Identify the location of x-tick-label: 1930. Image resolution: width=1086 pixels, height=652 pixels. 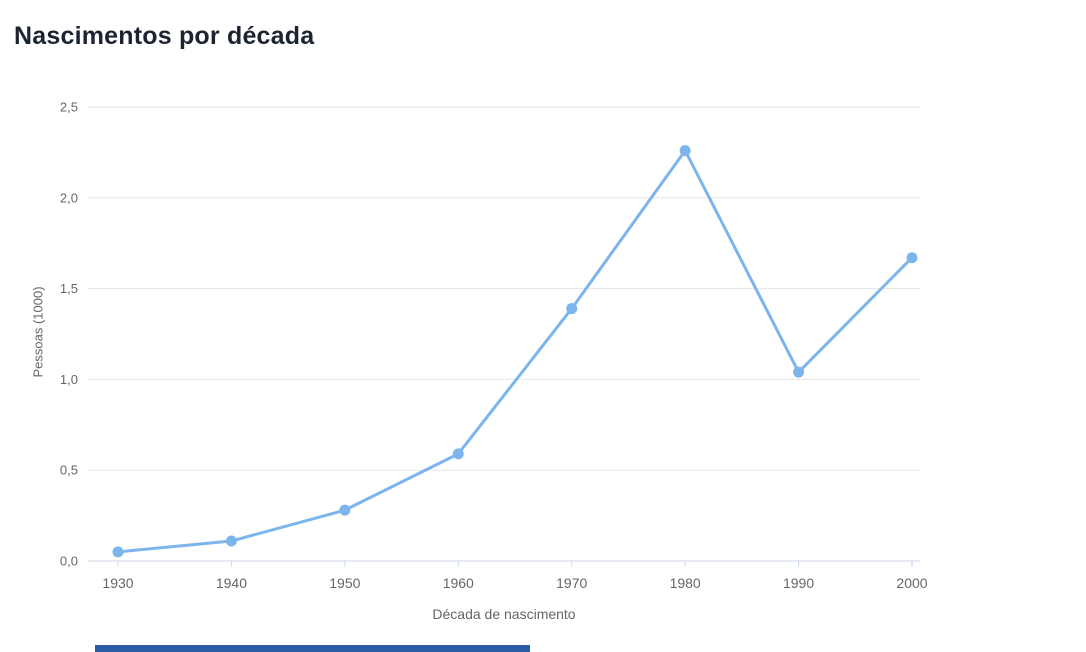
(117, 583).